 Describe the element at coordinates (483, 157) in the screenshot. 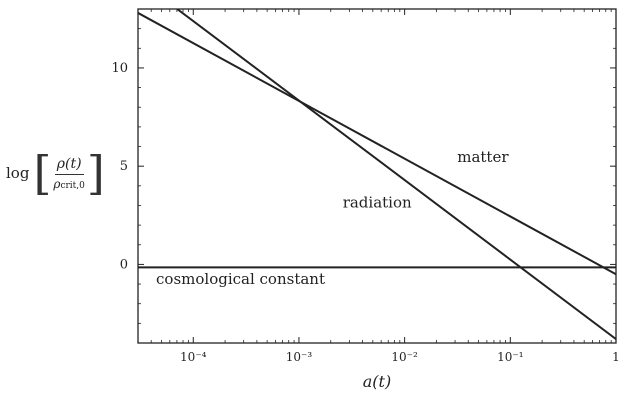

I see `annotation-matter: matter` at that location.